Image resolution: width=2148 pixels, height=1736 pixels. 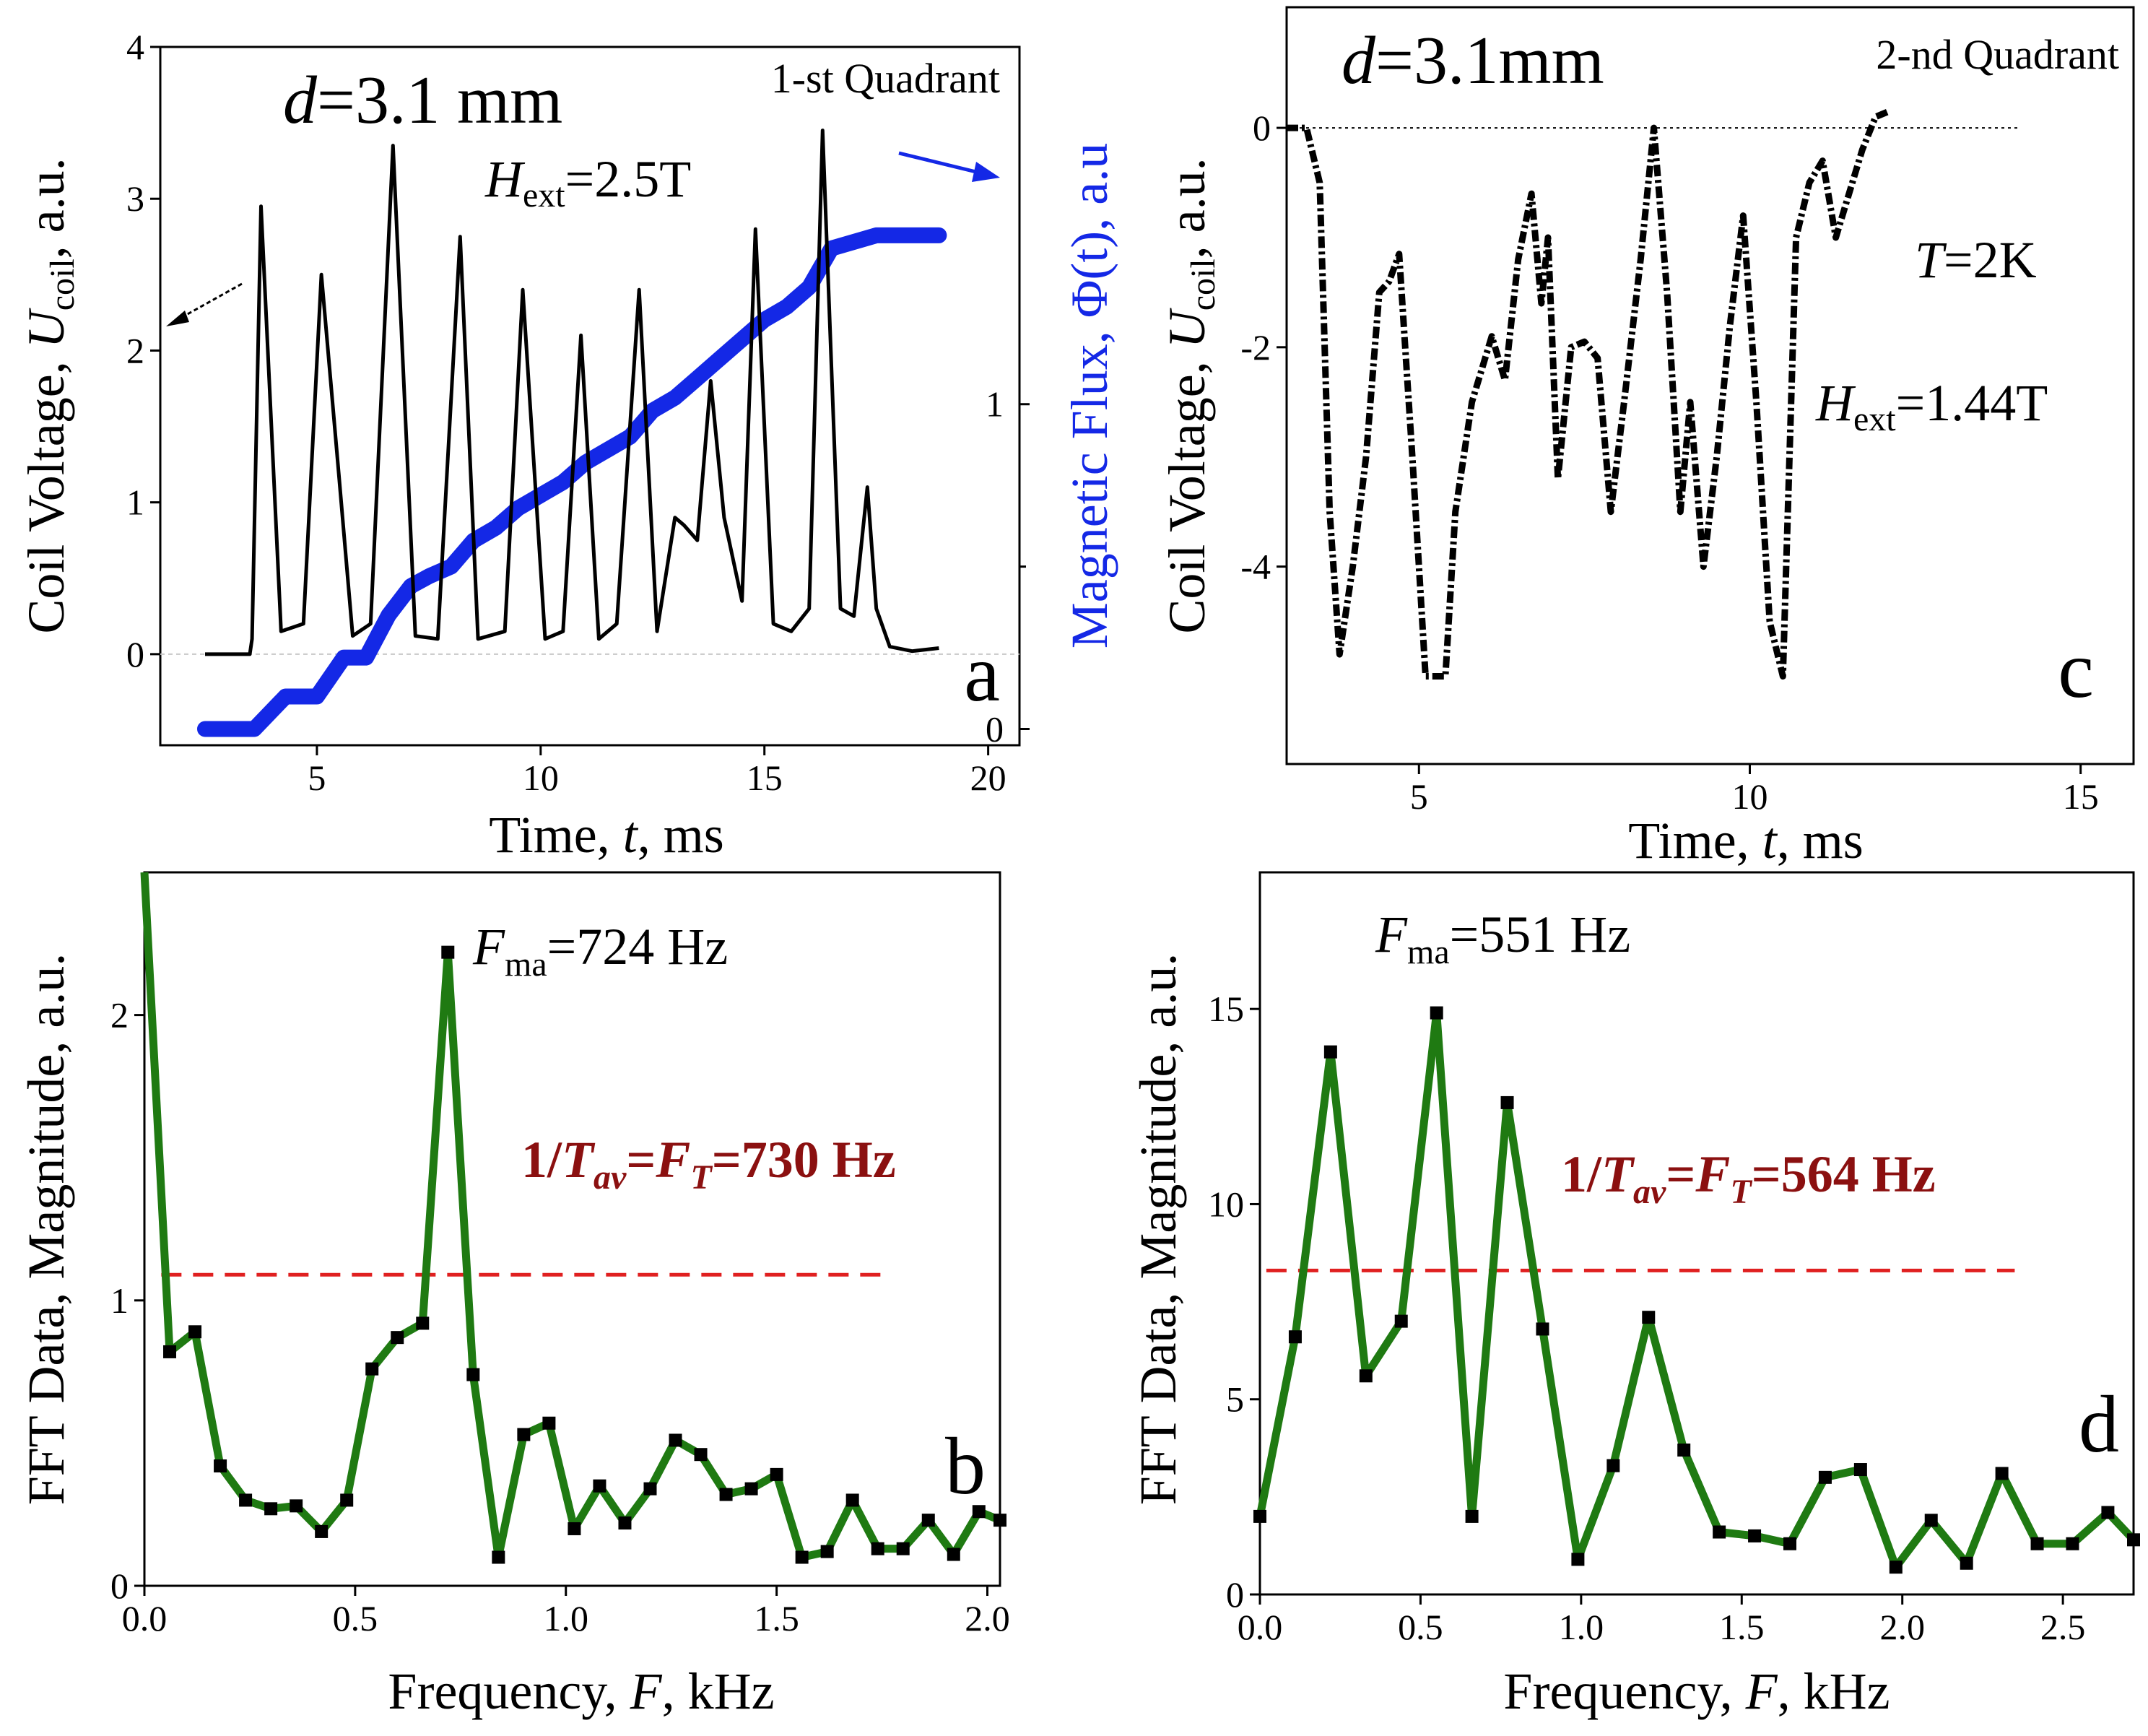 I want to click on panel-label-d: d, so click(x=2099, y=1425).